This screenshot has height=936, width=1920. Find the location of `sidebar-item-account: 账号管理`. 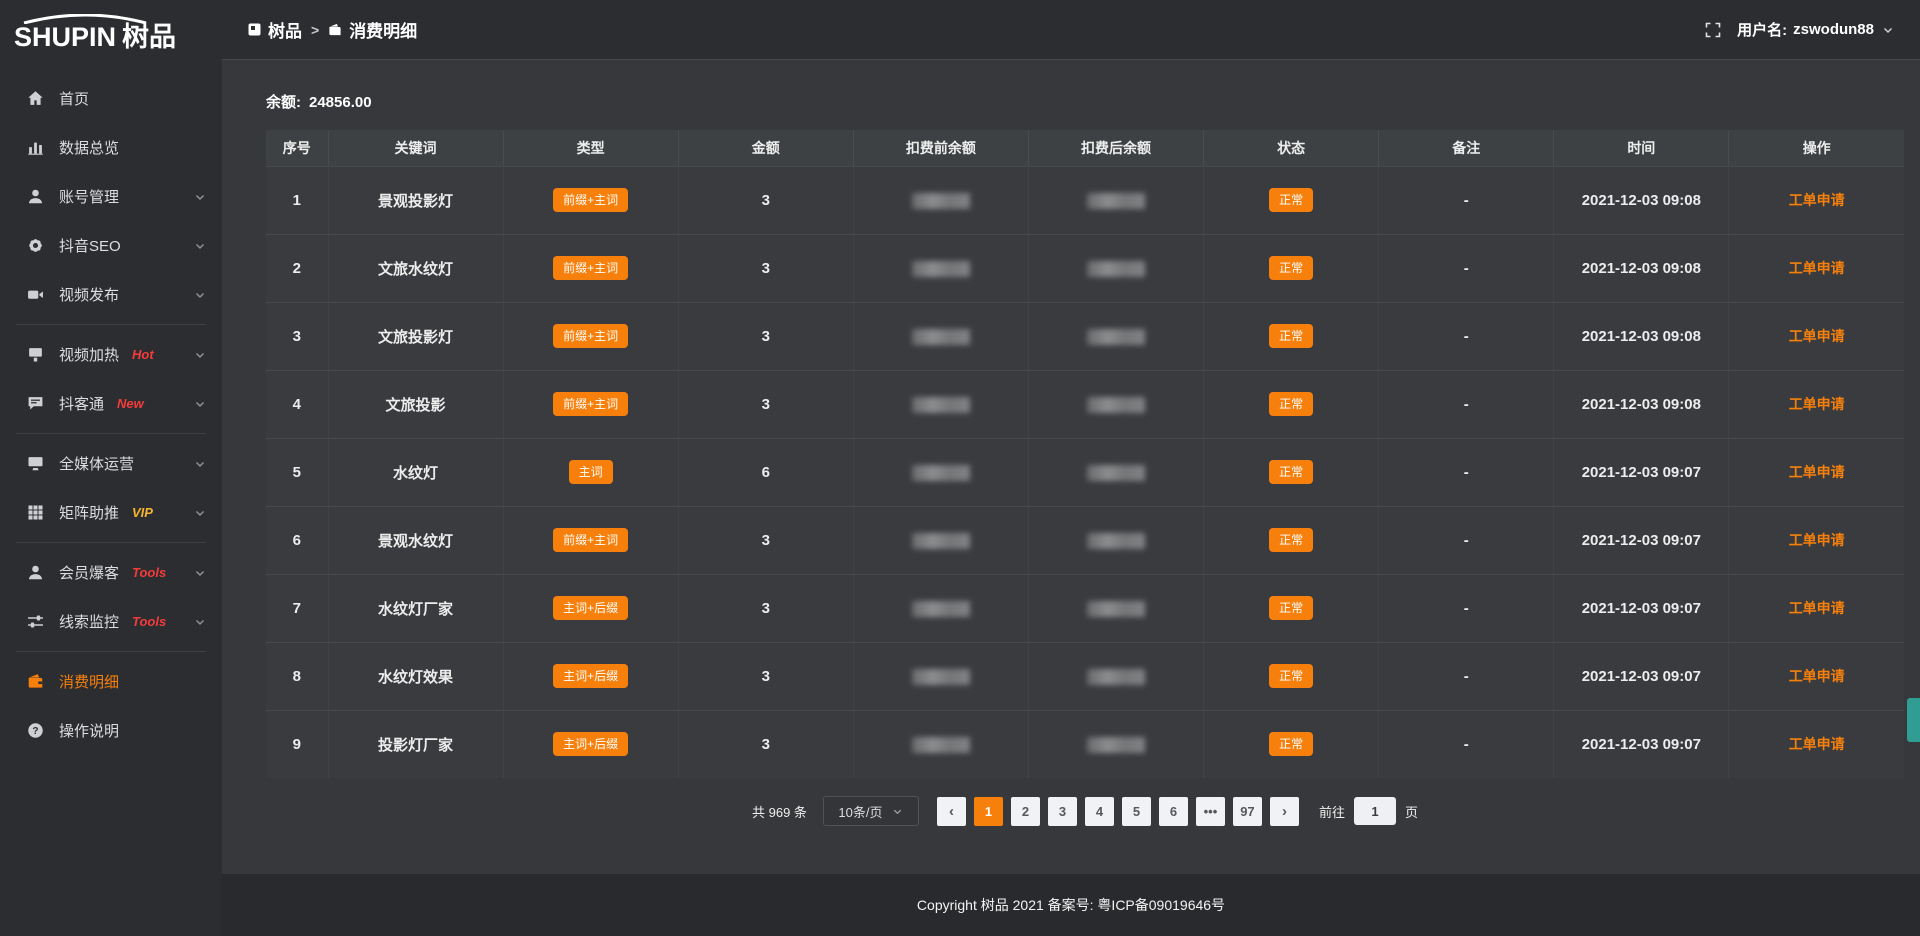

sidebar-item-account: 账号管理 is located at coordinates (111, 196).